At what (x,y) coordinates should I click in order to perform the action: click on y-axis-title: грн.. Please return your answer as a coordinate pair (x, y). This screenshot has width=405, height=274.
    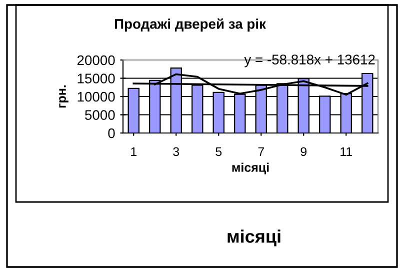
    Looking at the image, I should click on (63, 96).